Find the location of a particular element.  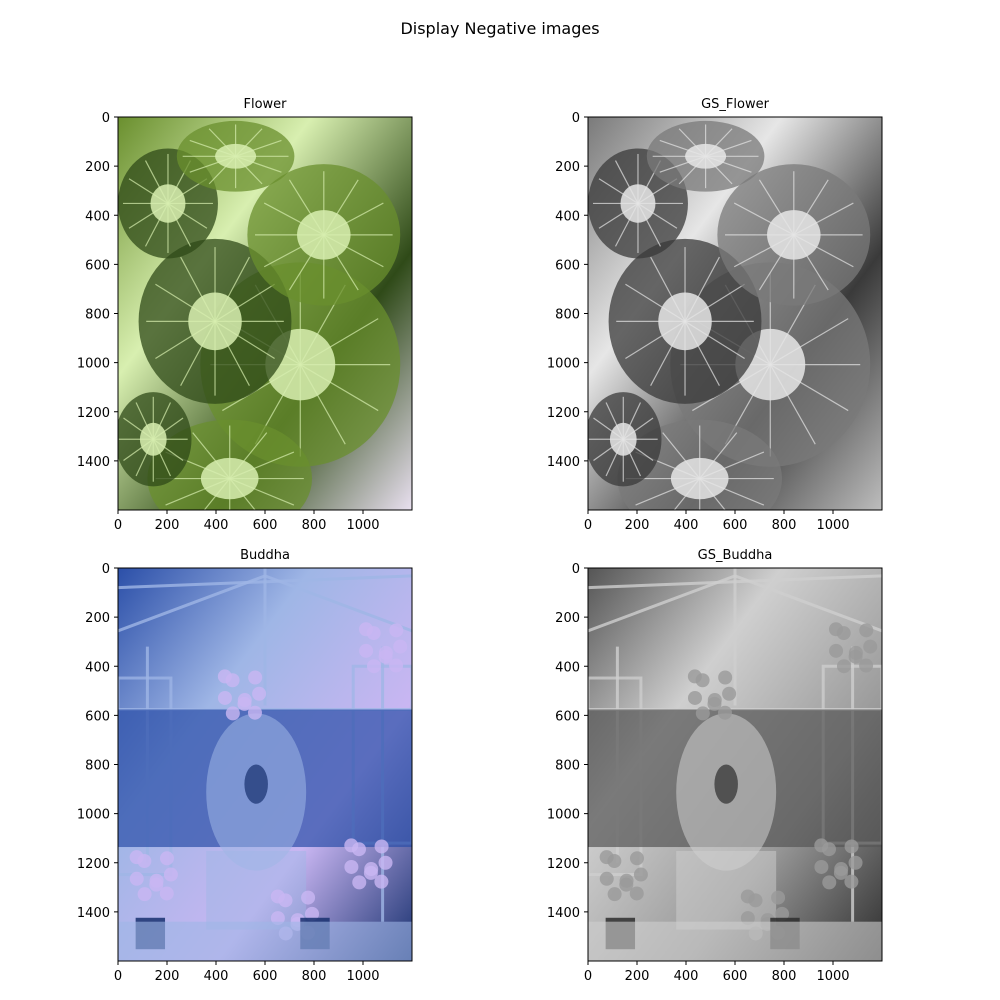

y-tick-label: 200 is located at coordinates (567, 167).